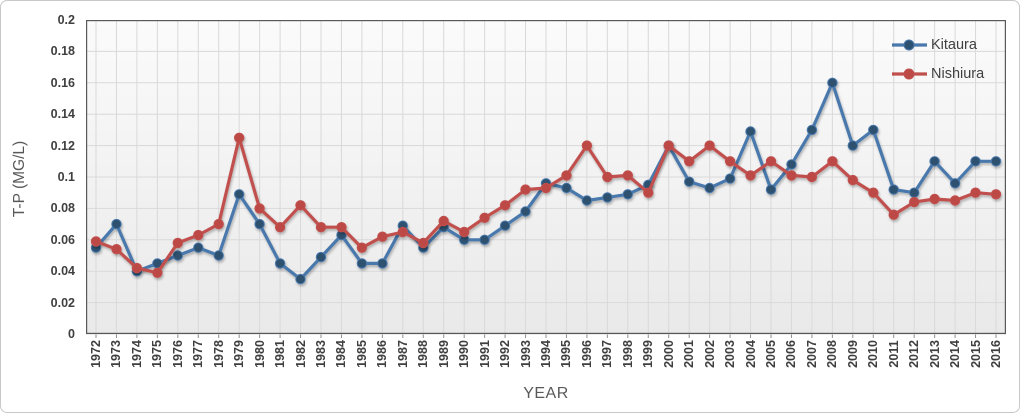 This screenshot has width=1020, height=413. What do you see at coordinates (198, 354) in the screenshot?
I see `x-axis-tick-label: 1977` at bounding box center [198, 354].